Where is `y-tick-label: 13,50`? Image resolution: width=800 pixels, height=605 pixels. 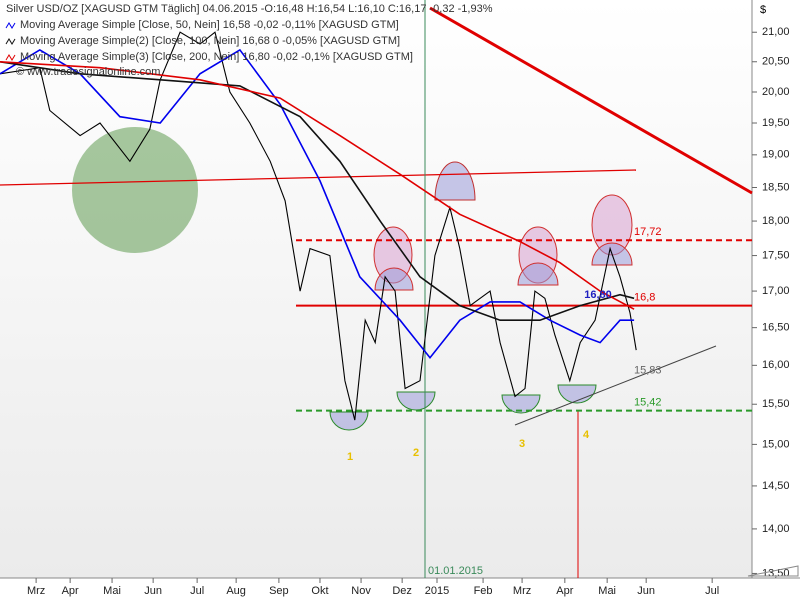
y-tick-label: 13,50 is located at coordinates (776, 573).